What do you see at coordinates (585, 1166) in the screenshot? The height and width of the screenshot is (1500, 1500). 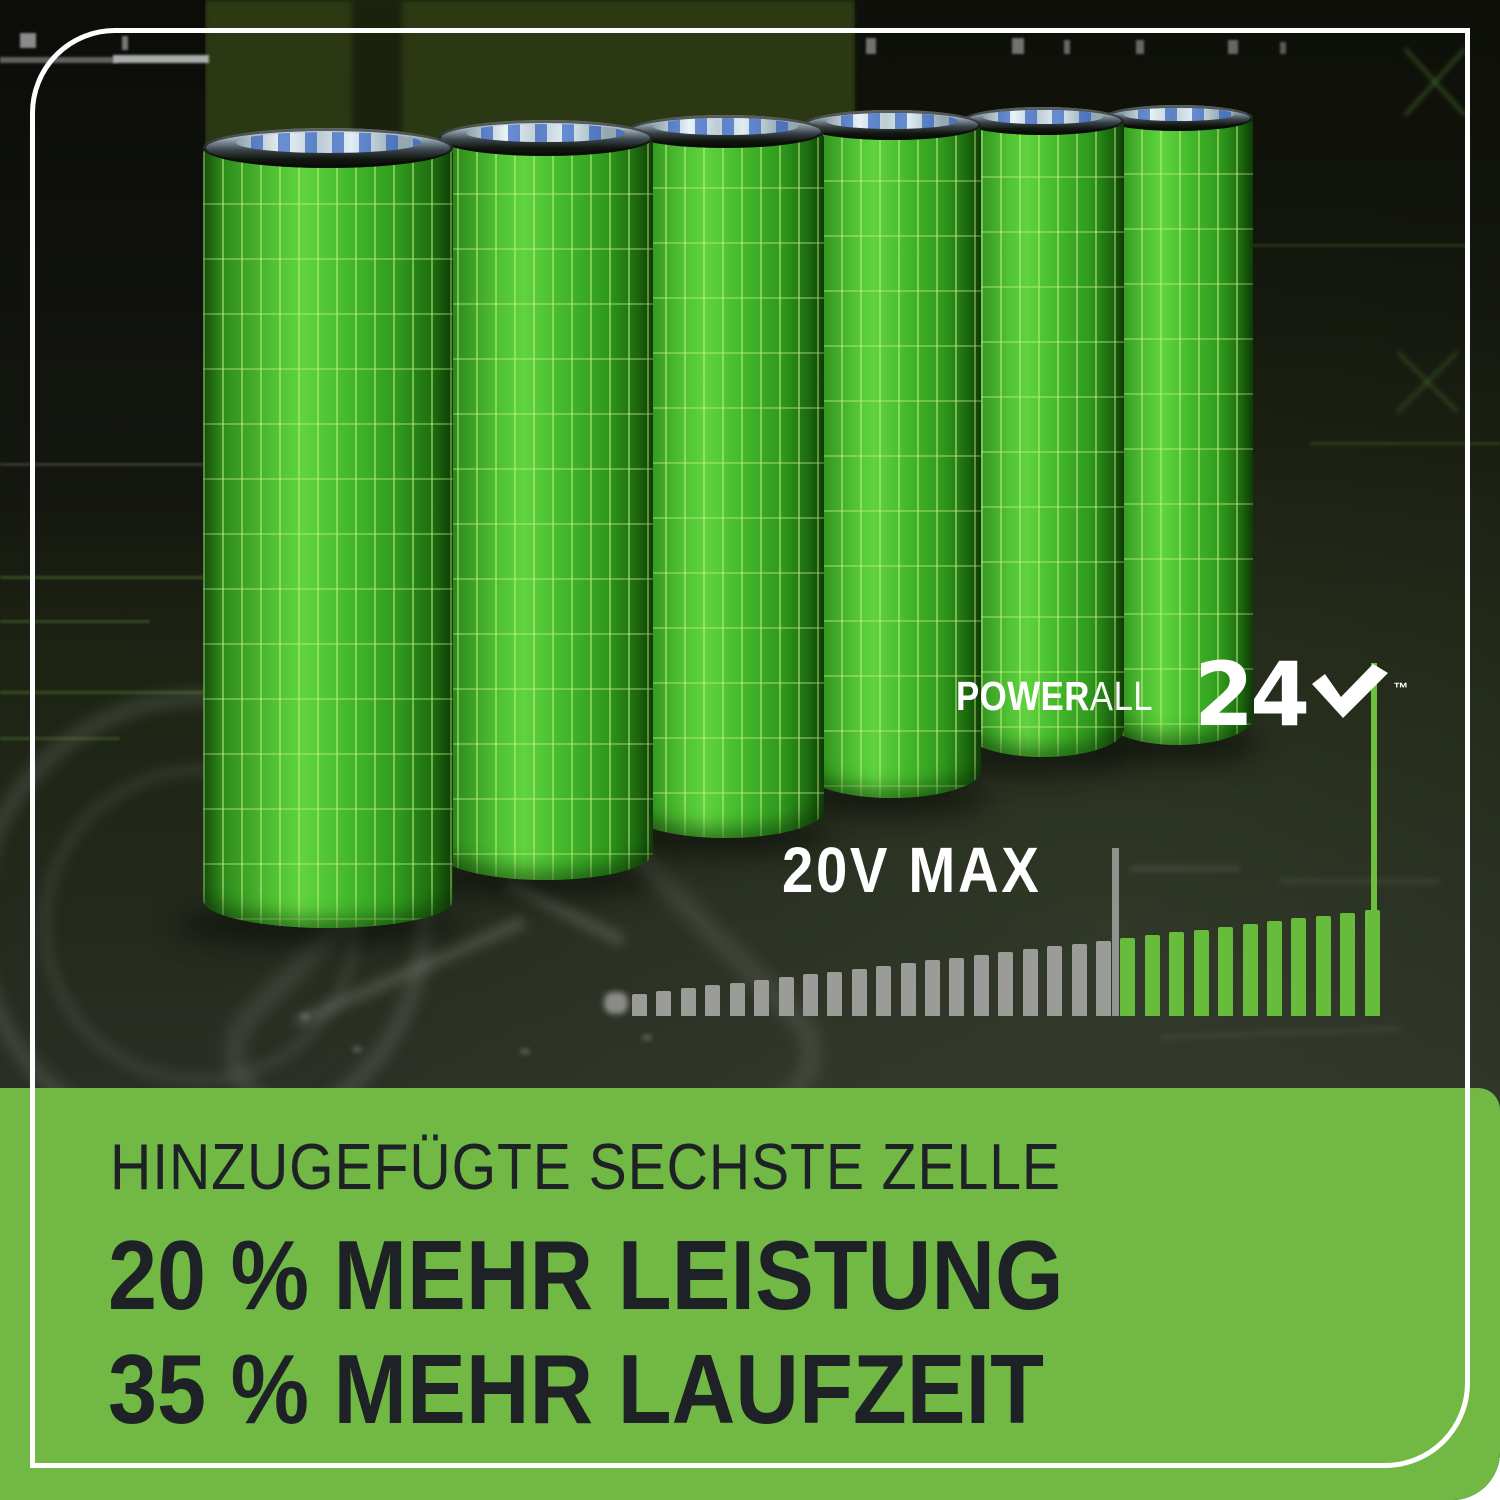 I see `info-subtitle: HINZUGEFÜGTE SECHSTE ZELLE` at bounding box center [585, 1166].